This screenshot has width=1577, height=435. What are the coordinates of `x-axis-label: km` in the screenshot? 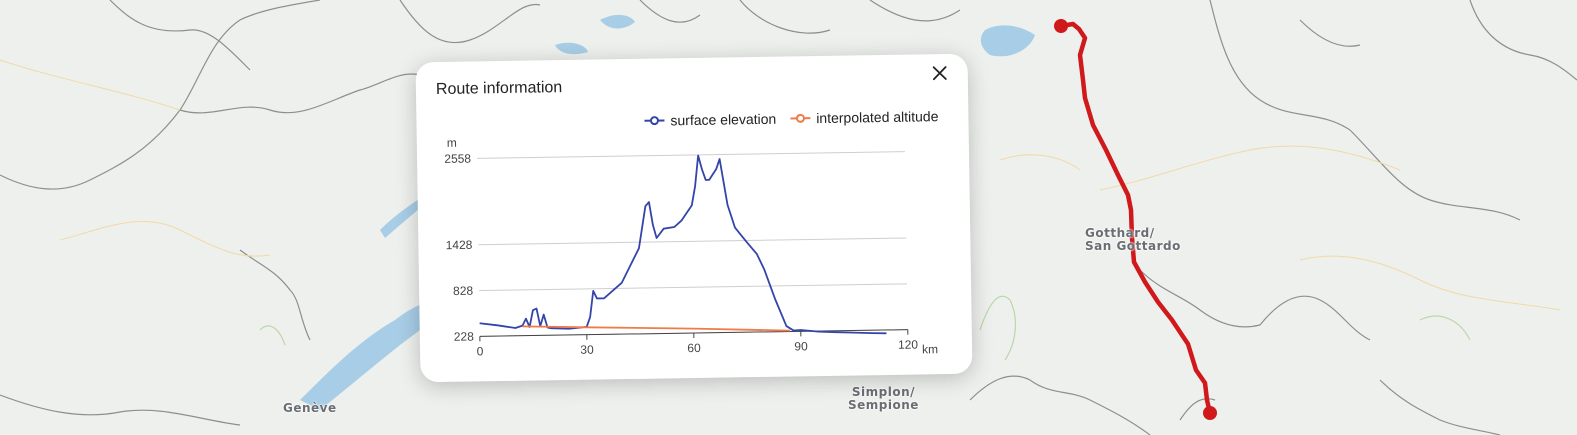 It's located at (930, 349).